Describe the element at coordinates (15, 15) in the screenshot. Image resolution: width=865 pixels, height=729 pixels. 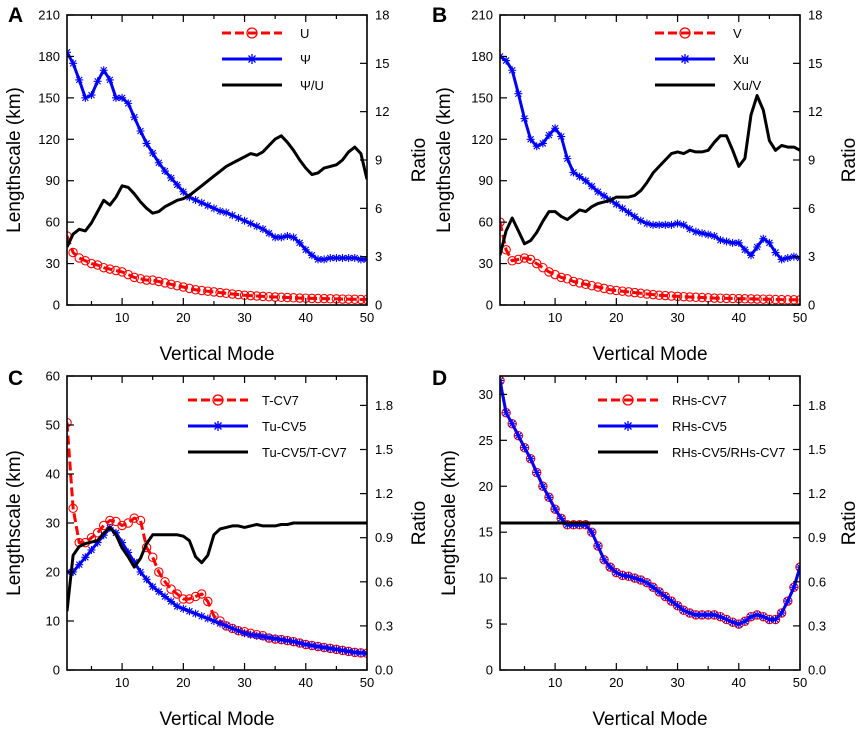
I see `panel-letter: A` at that location.